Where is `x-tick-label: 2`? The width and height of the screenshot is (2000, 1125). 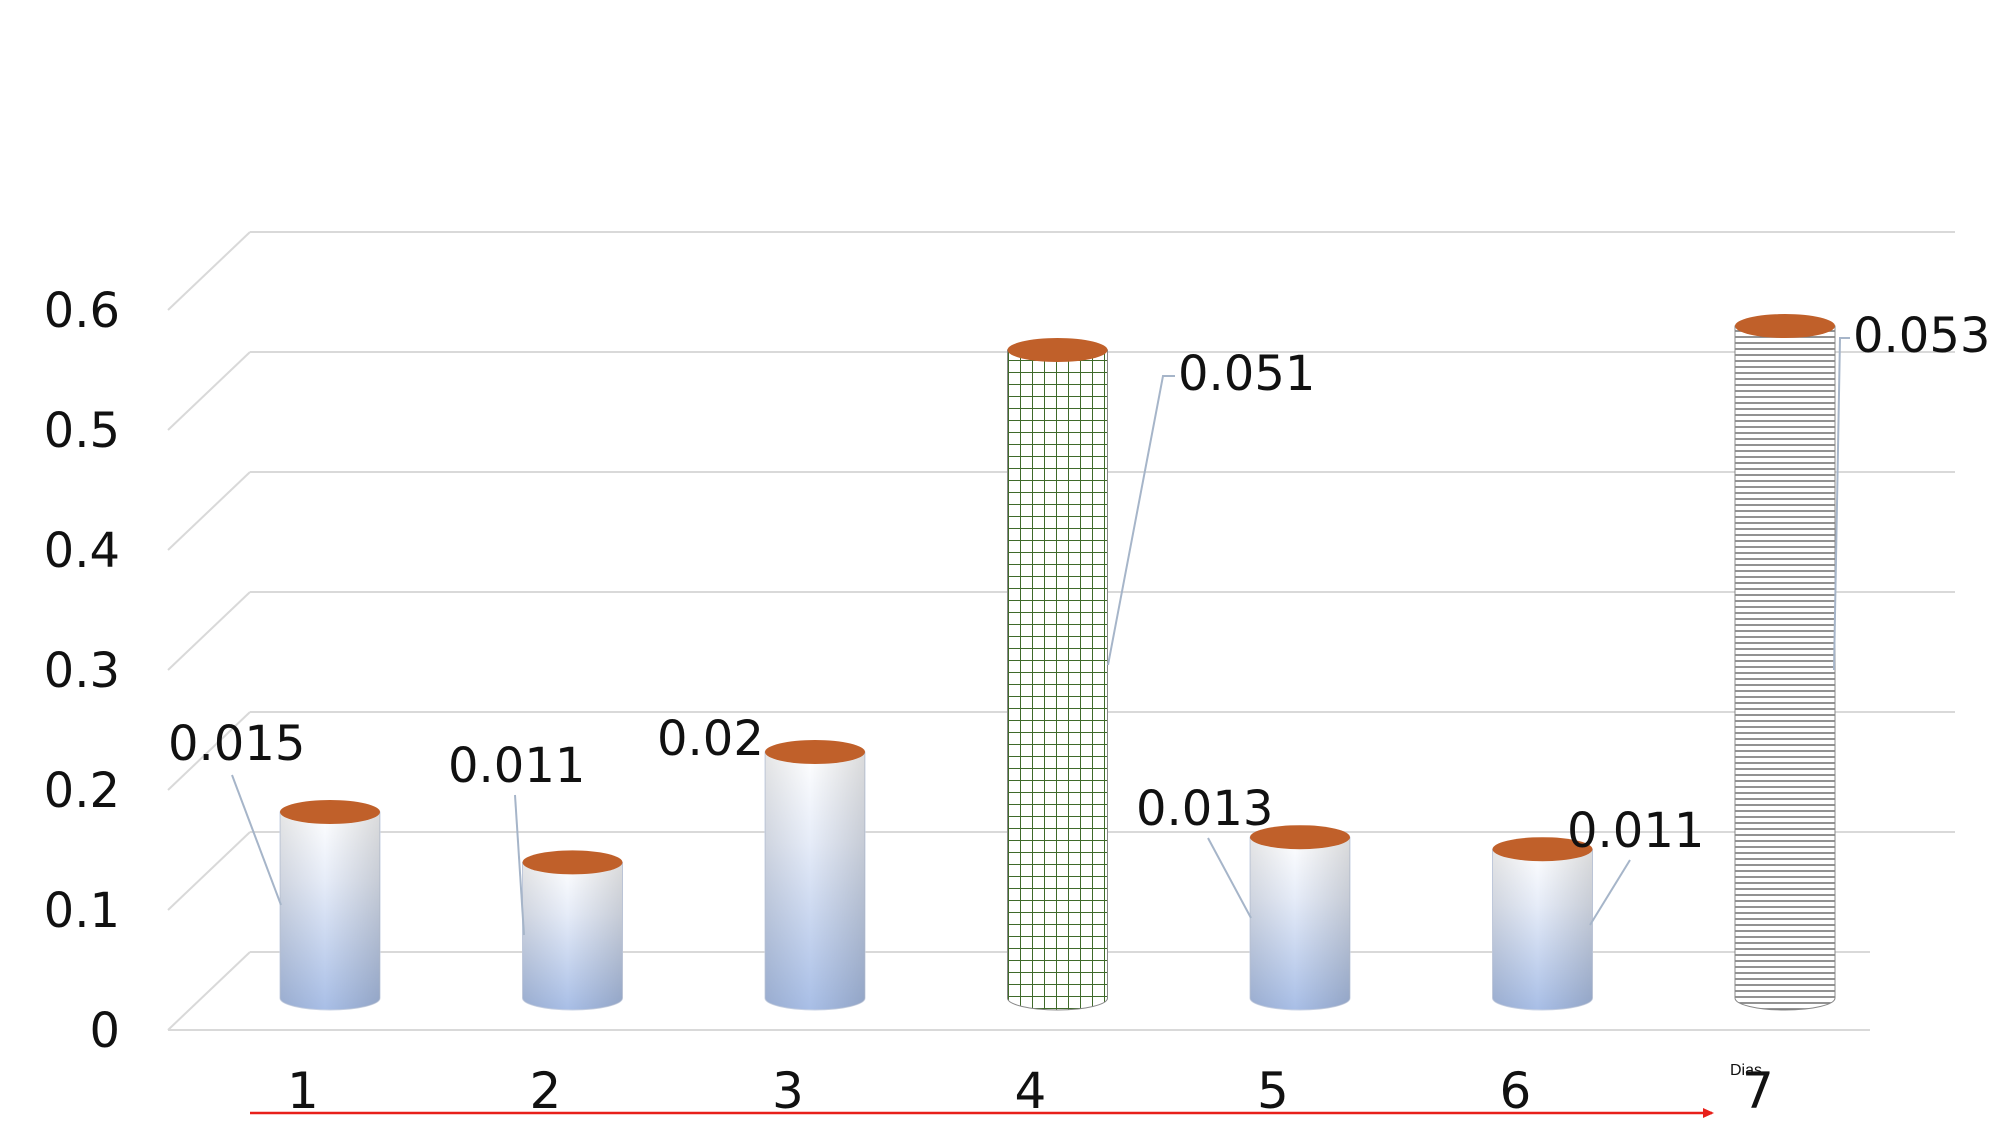 x-tick-label: 2 is located at coordinates (546, 1091).